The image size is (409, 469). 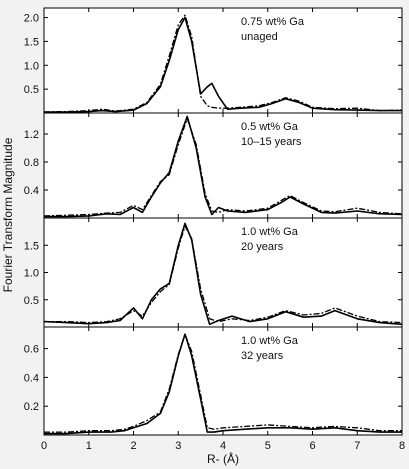 I want to click on y-tick-label: 1.2, so click(x=31, y=135).